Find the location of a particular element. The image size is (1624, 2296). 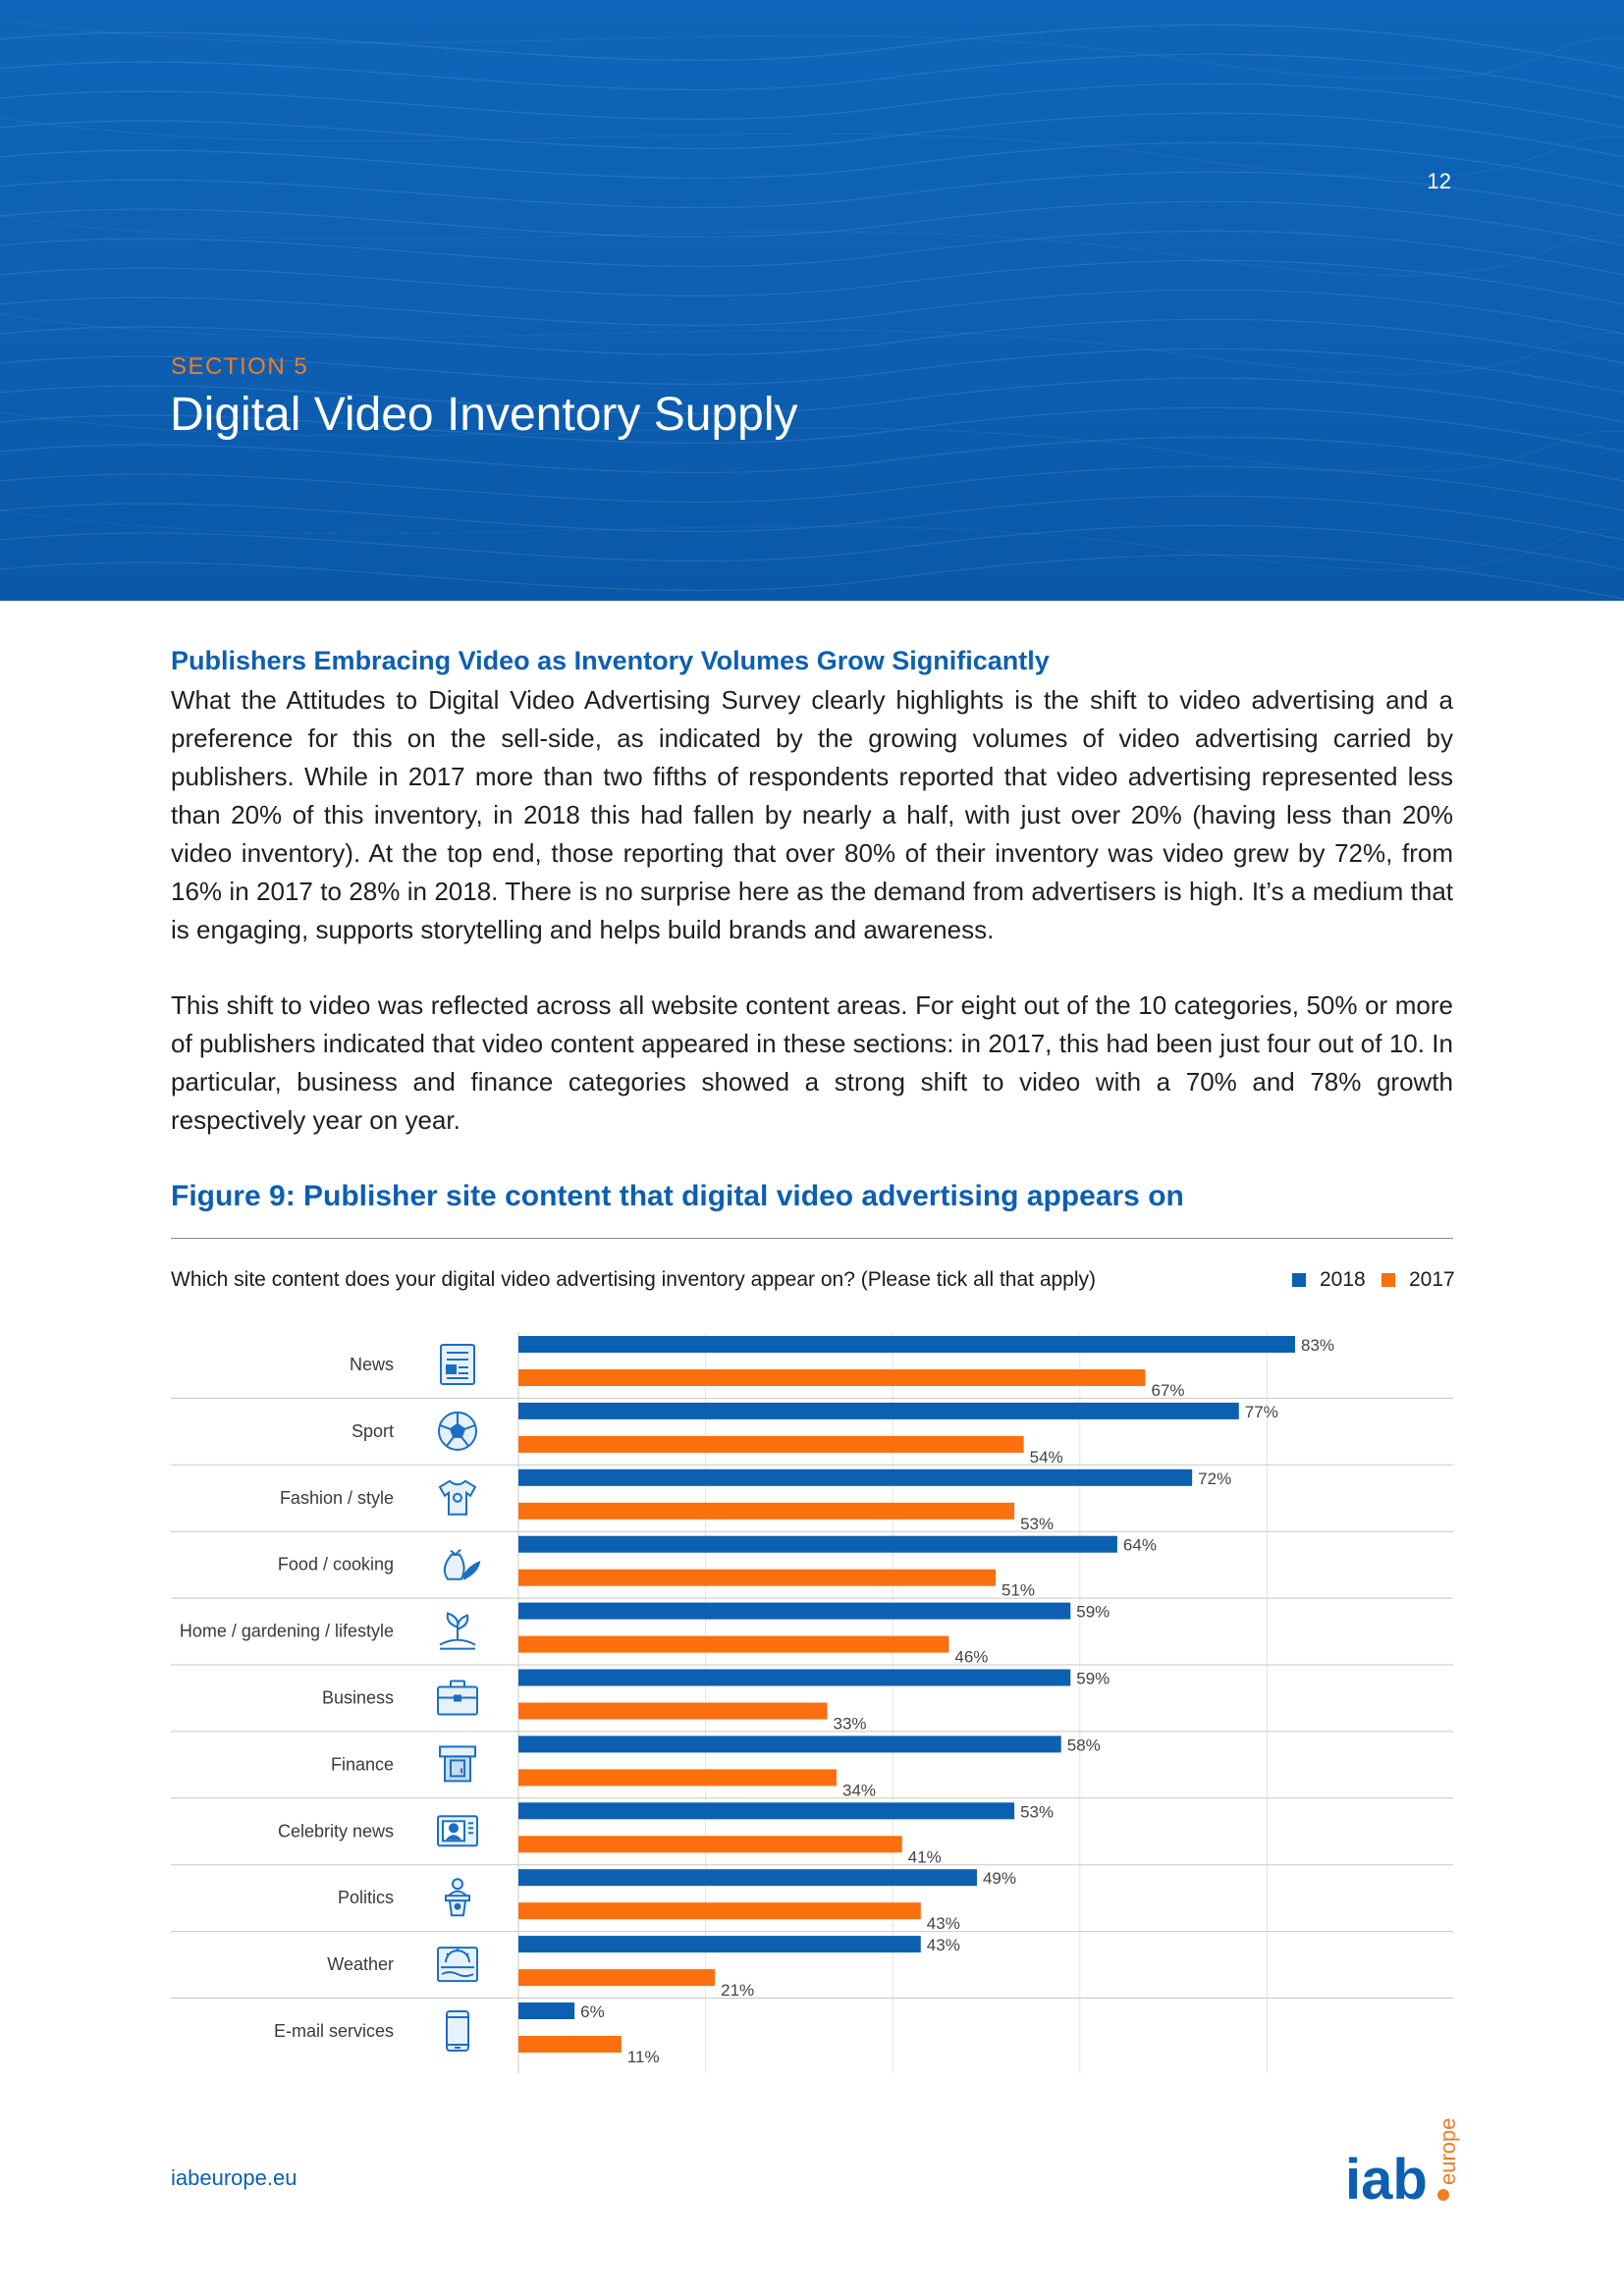

value-label-2017: 51% is located at coordinates (1018, 1591).